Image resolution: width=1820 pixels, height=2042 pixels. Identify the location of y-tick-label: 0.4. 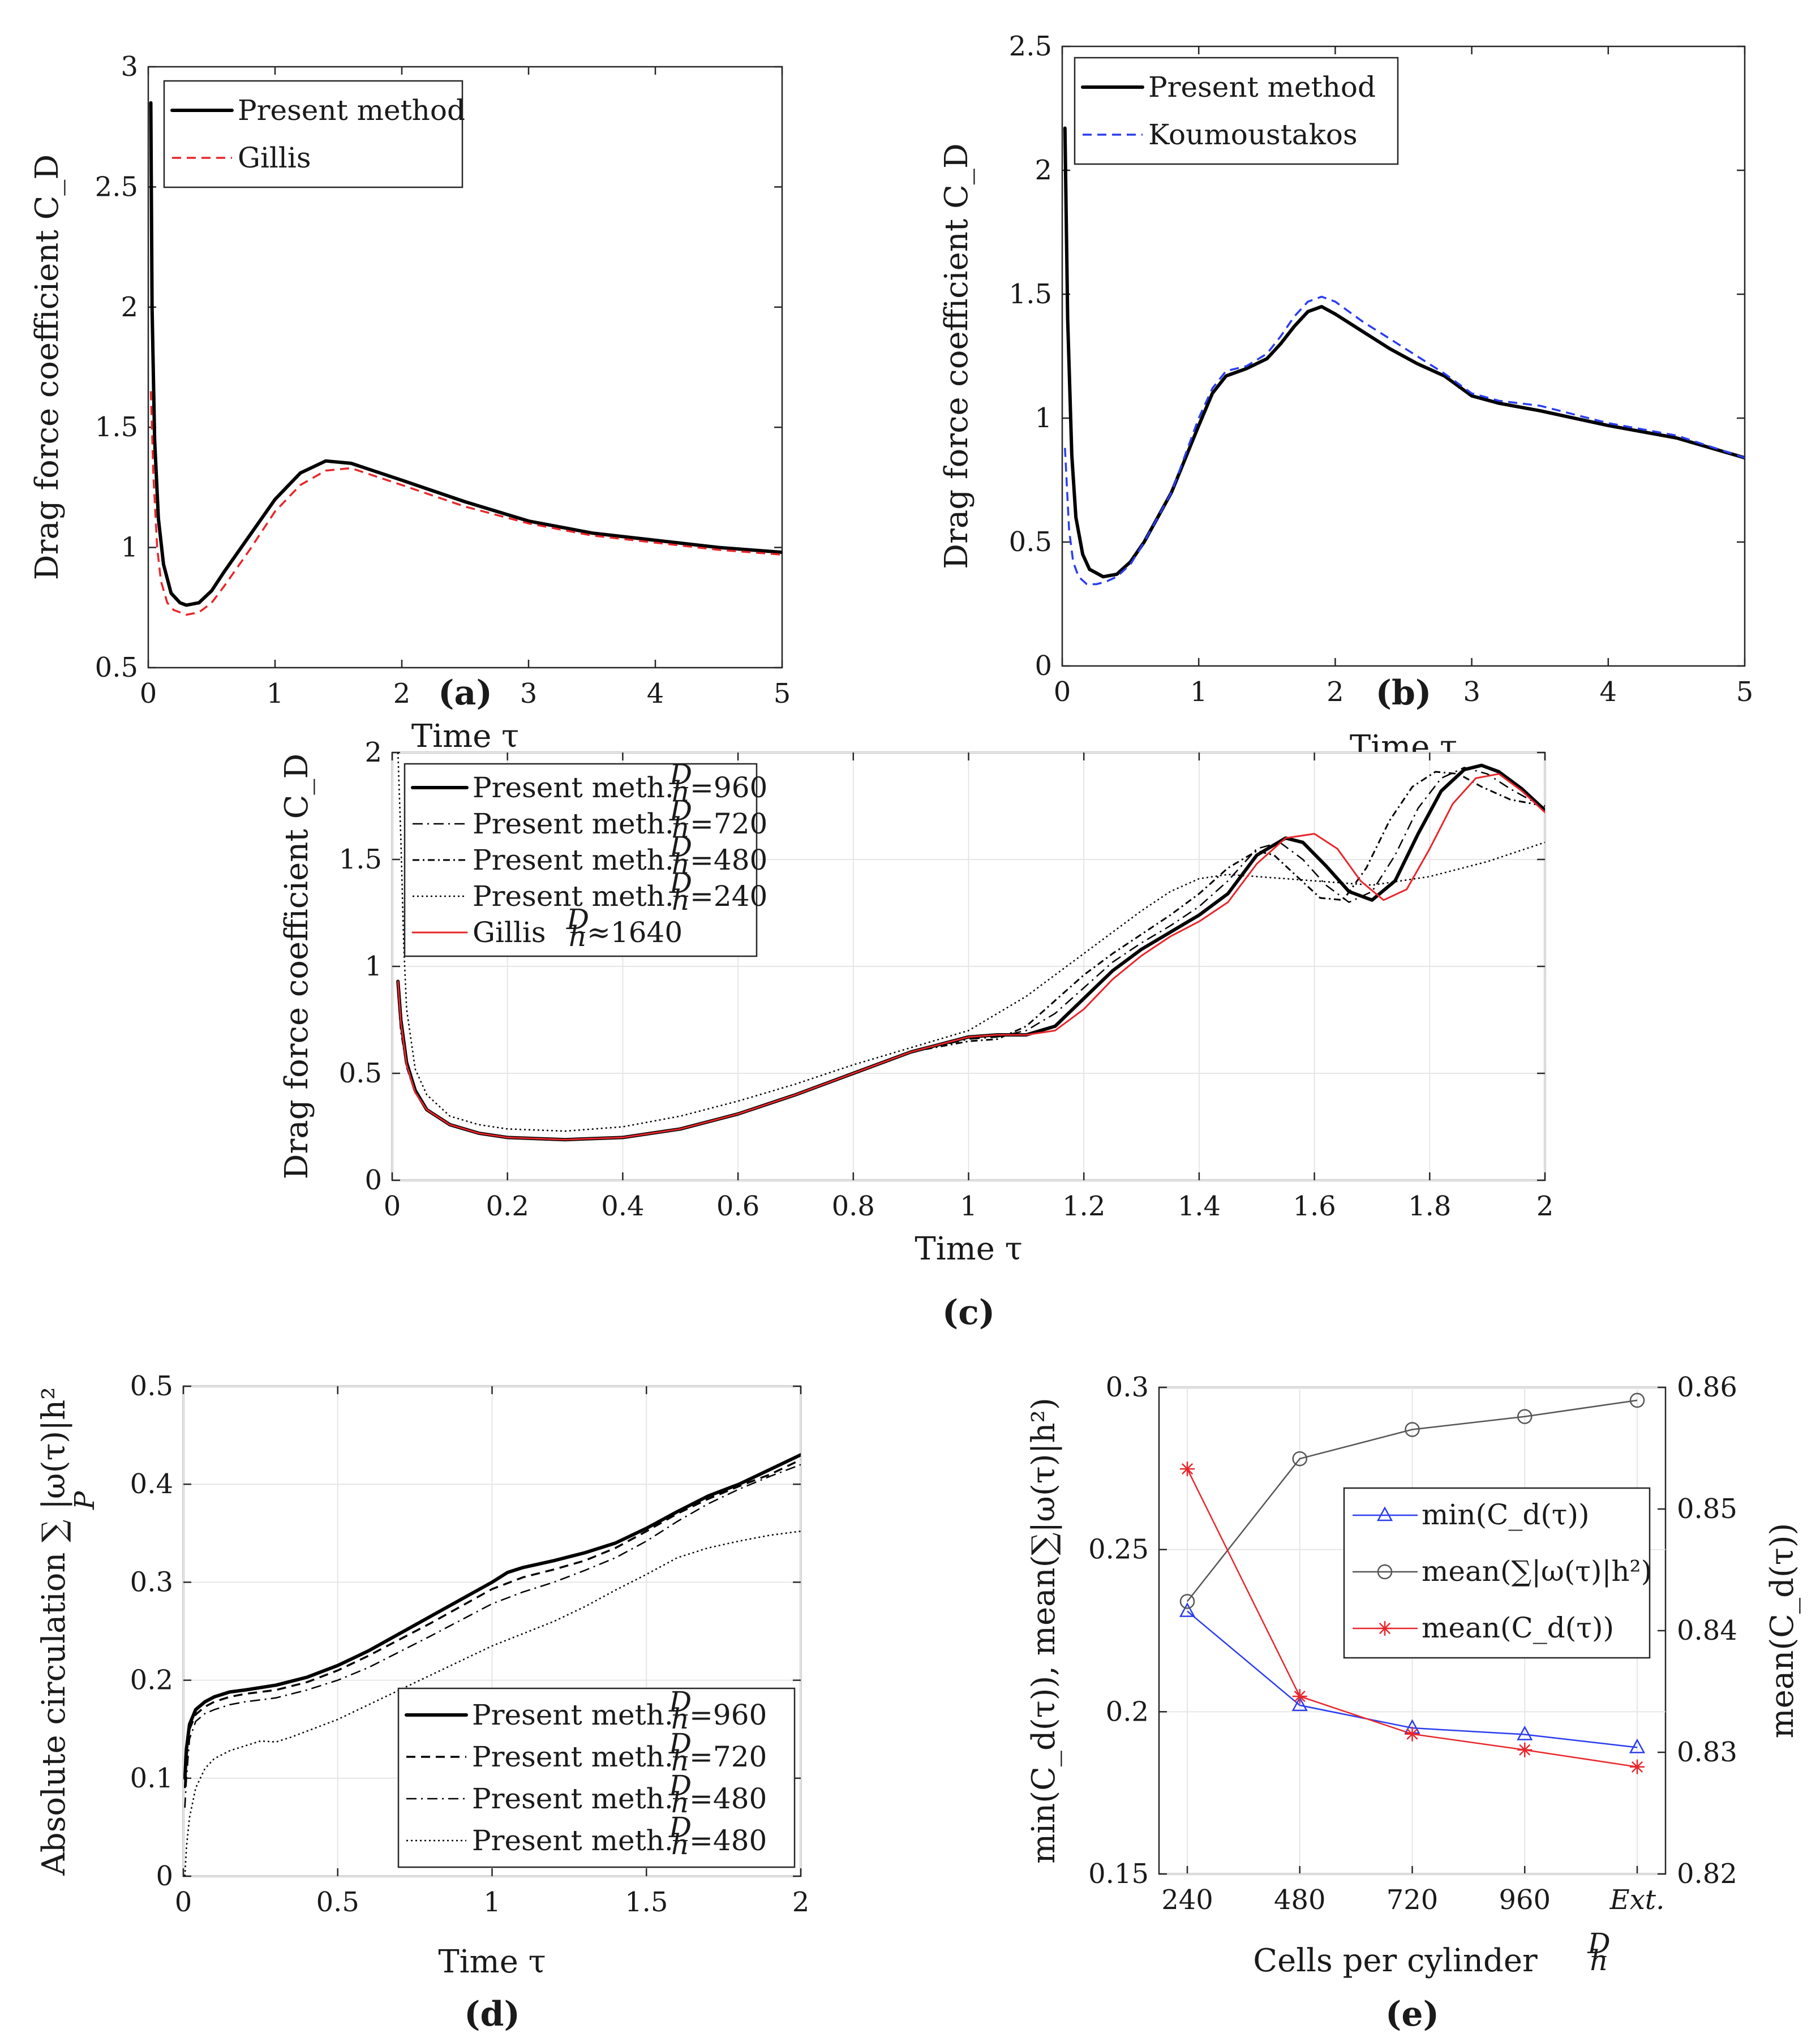
(151, 1484).